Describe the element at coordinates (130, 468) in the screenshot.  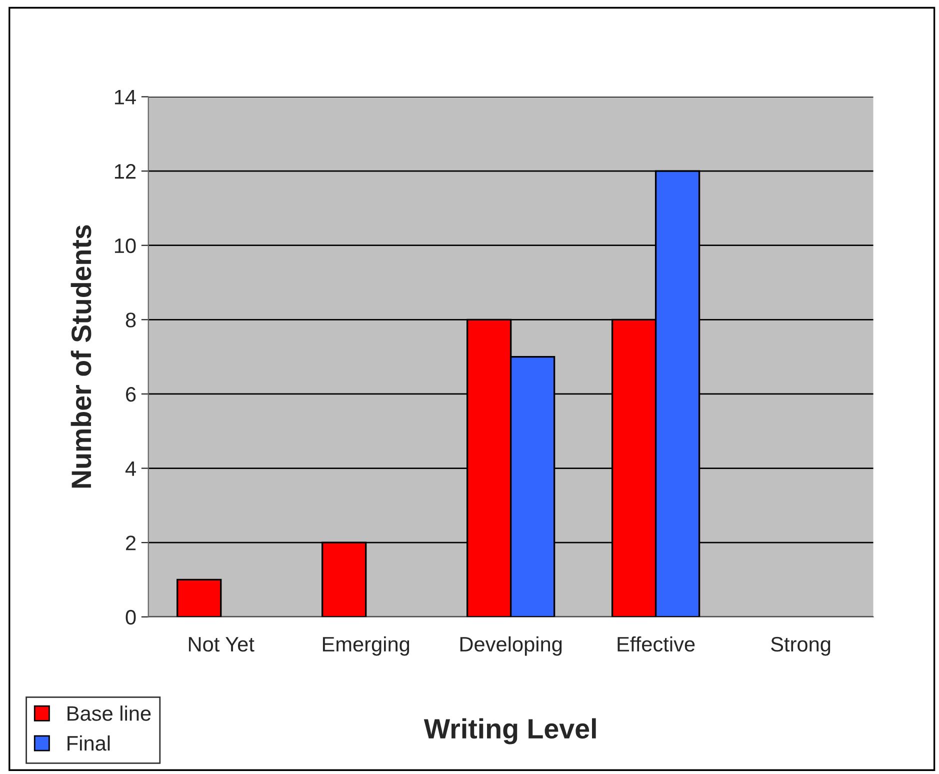
I see `y-tick-label: 4` at that location.